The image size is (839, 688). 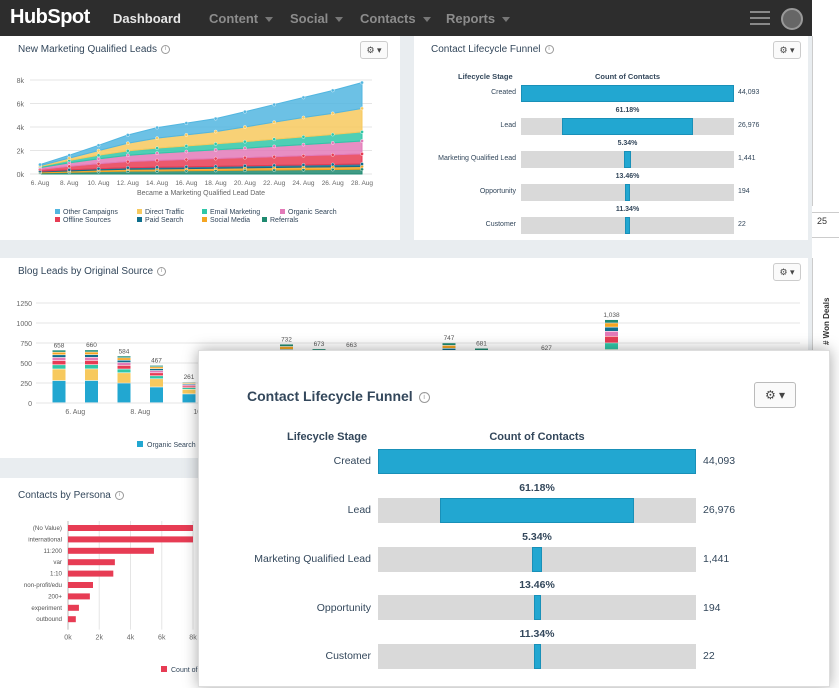 I want to click on hubspot-logo: HubSpot, so click(x=50, y=17).